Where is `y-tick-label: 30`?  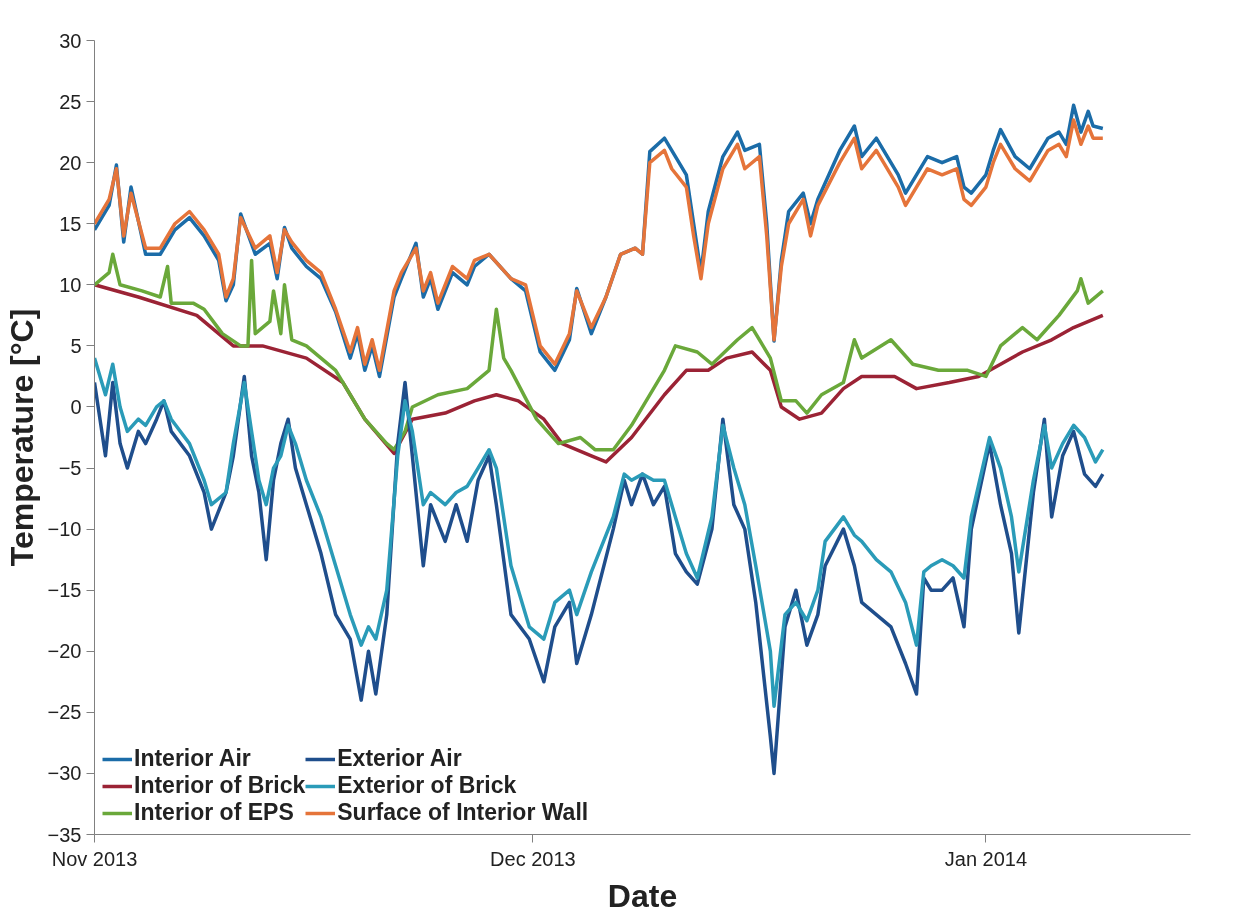
y-tick-label: 30 is located at coordinates (70, 40).